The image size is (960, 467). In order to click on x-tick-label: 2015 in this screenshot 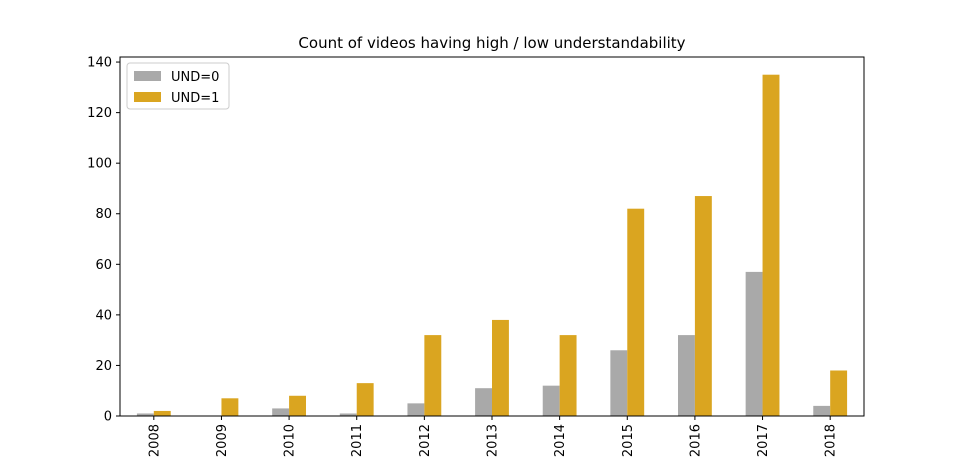, I will do `click(628, 440)`.